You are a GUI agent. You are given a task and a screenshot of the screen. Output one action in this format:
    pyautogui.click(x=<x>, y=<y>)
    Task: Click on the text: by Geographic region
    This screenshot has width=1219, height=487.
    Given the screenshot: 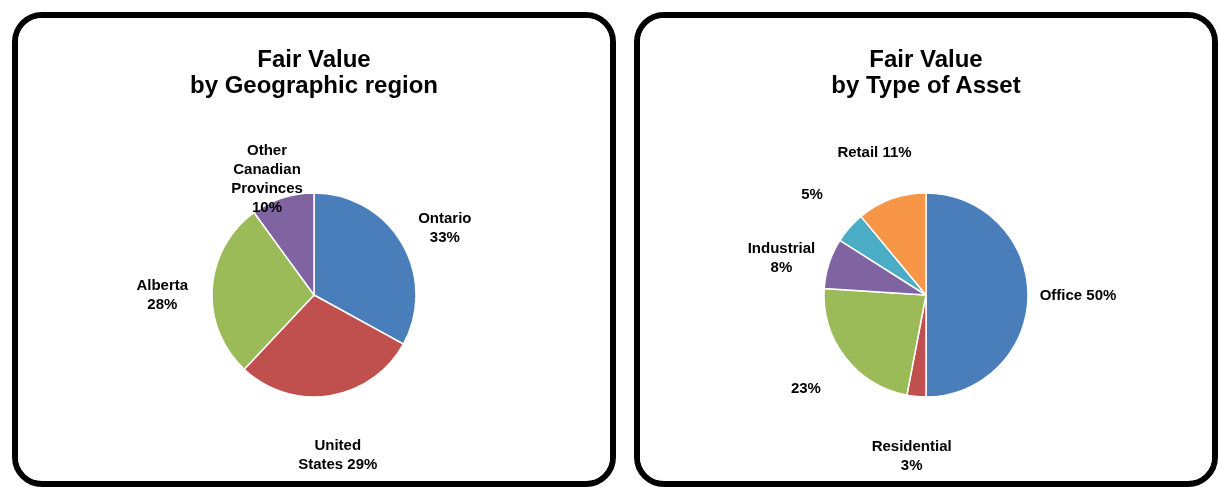 What is the action you would take?
    pyautogui.click(x=314, y=84)
    